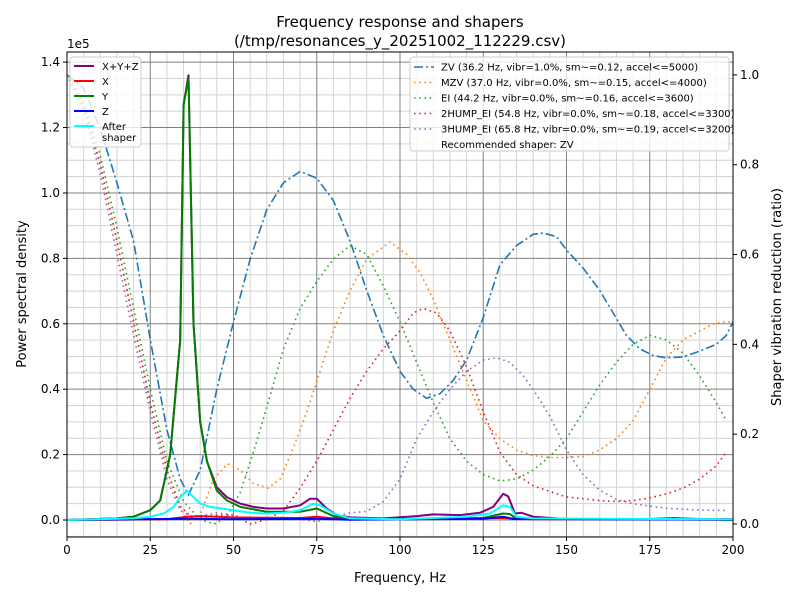 Image resolution: width=800 pixels, height=604 pixels. I want to click on y2-tick-label: 0.0, so click(749, 524).